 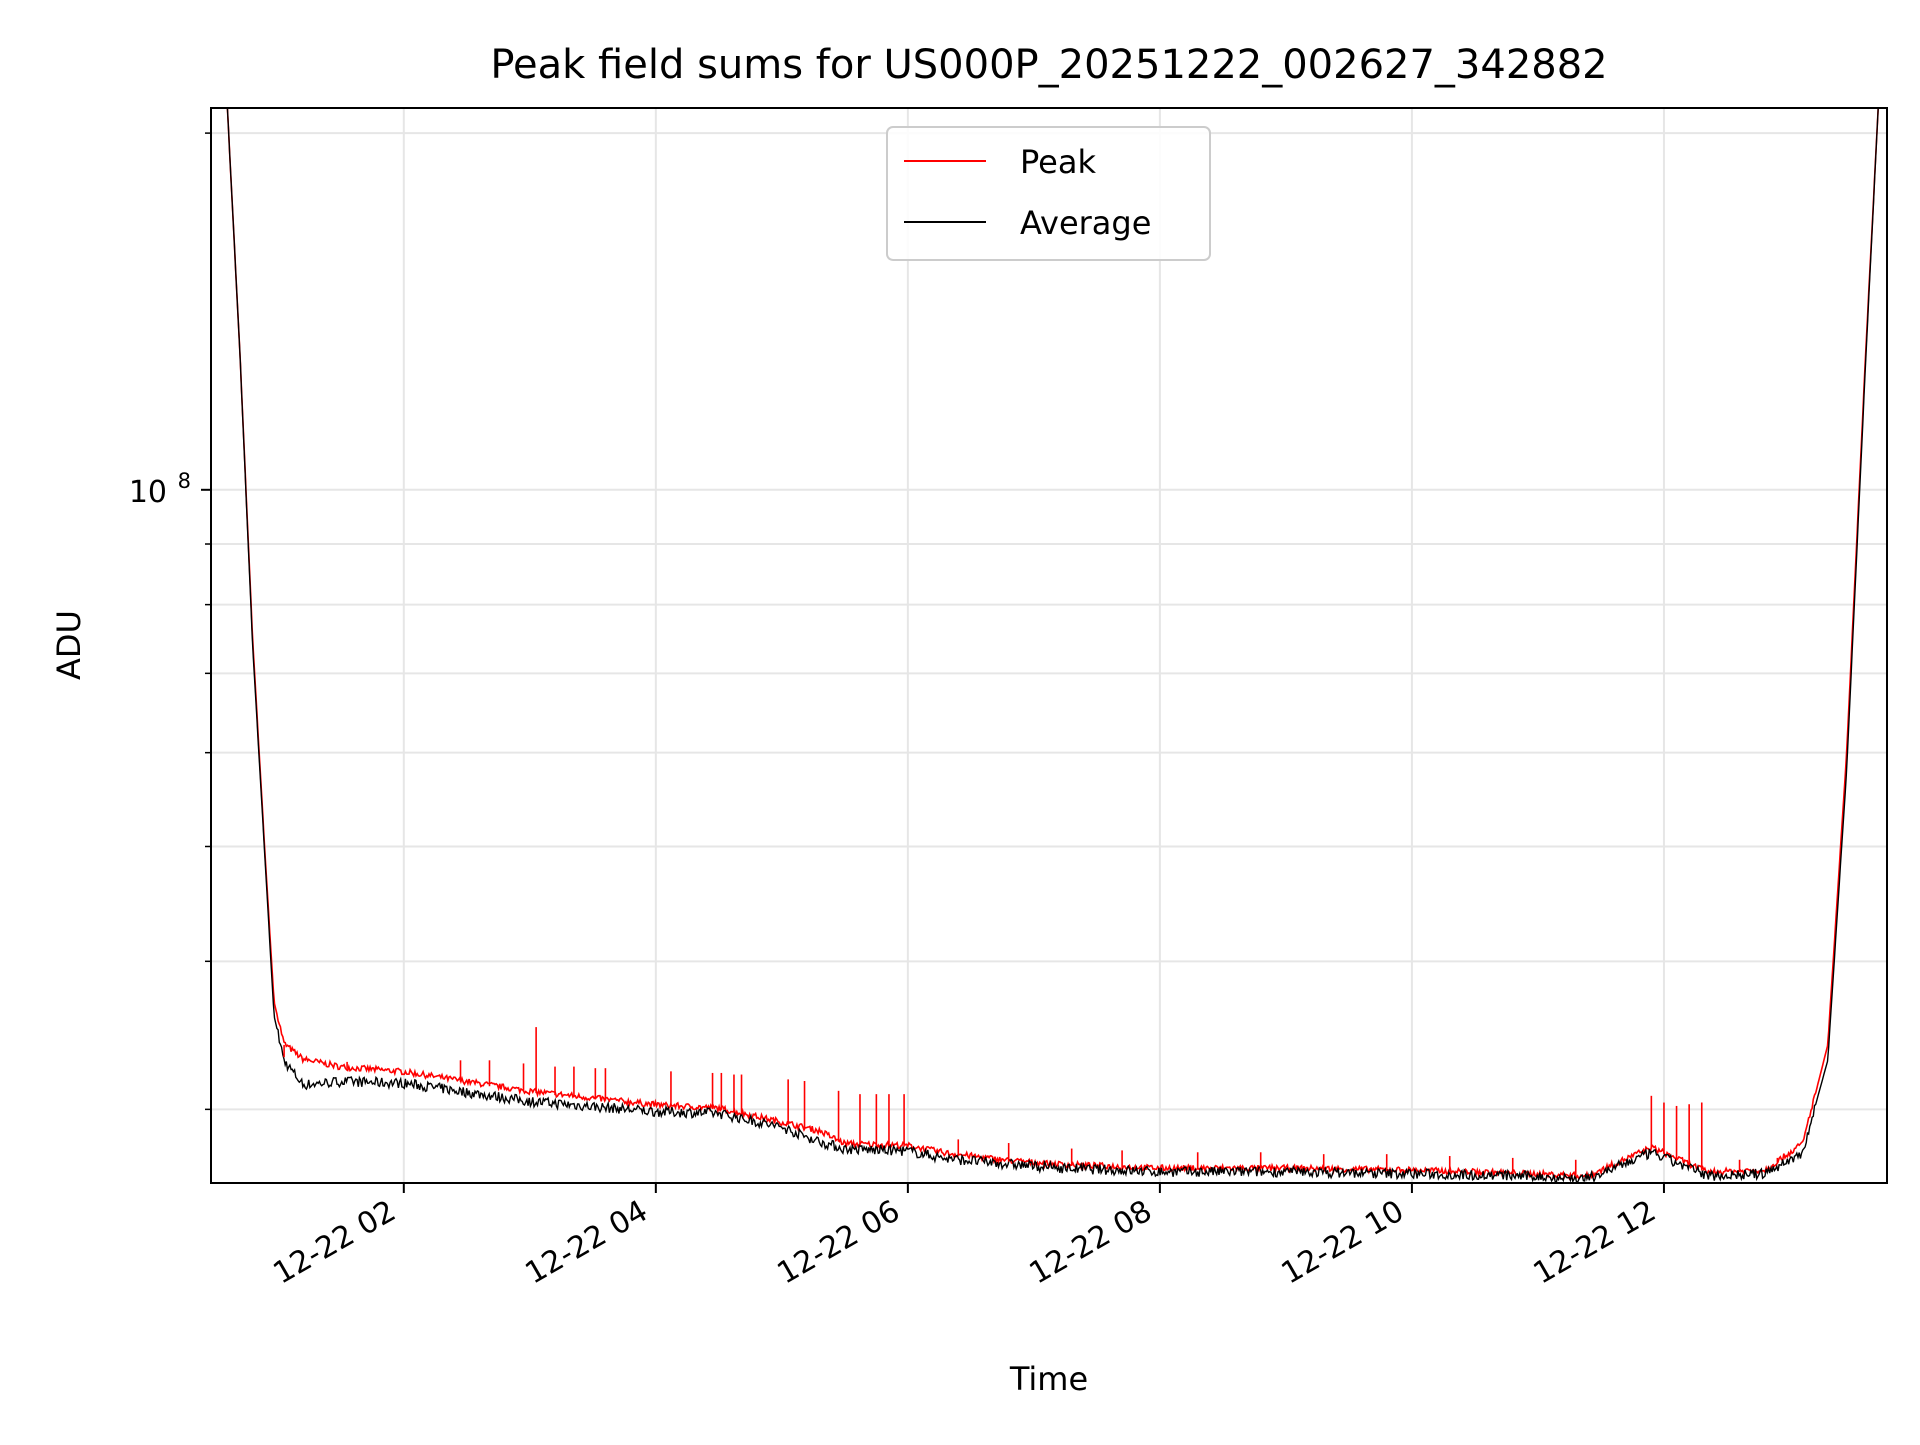 What do you see at coordinates (1058, 162) in the screenshot?
I see `legend-label-peak: Peak` at bounding box center [1058, 162].